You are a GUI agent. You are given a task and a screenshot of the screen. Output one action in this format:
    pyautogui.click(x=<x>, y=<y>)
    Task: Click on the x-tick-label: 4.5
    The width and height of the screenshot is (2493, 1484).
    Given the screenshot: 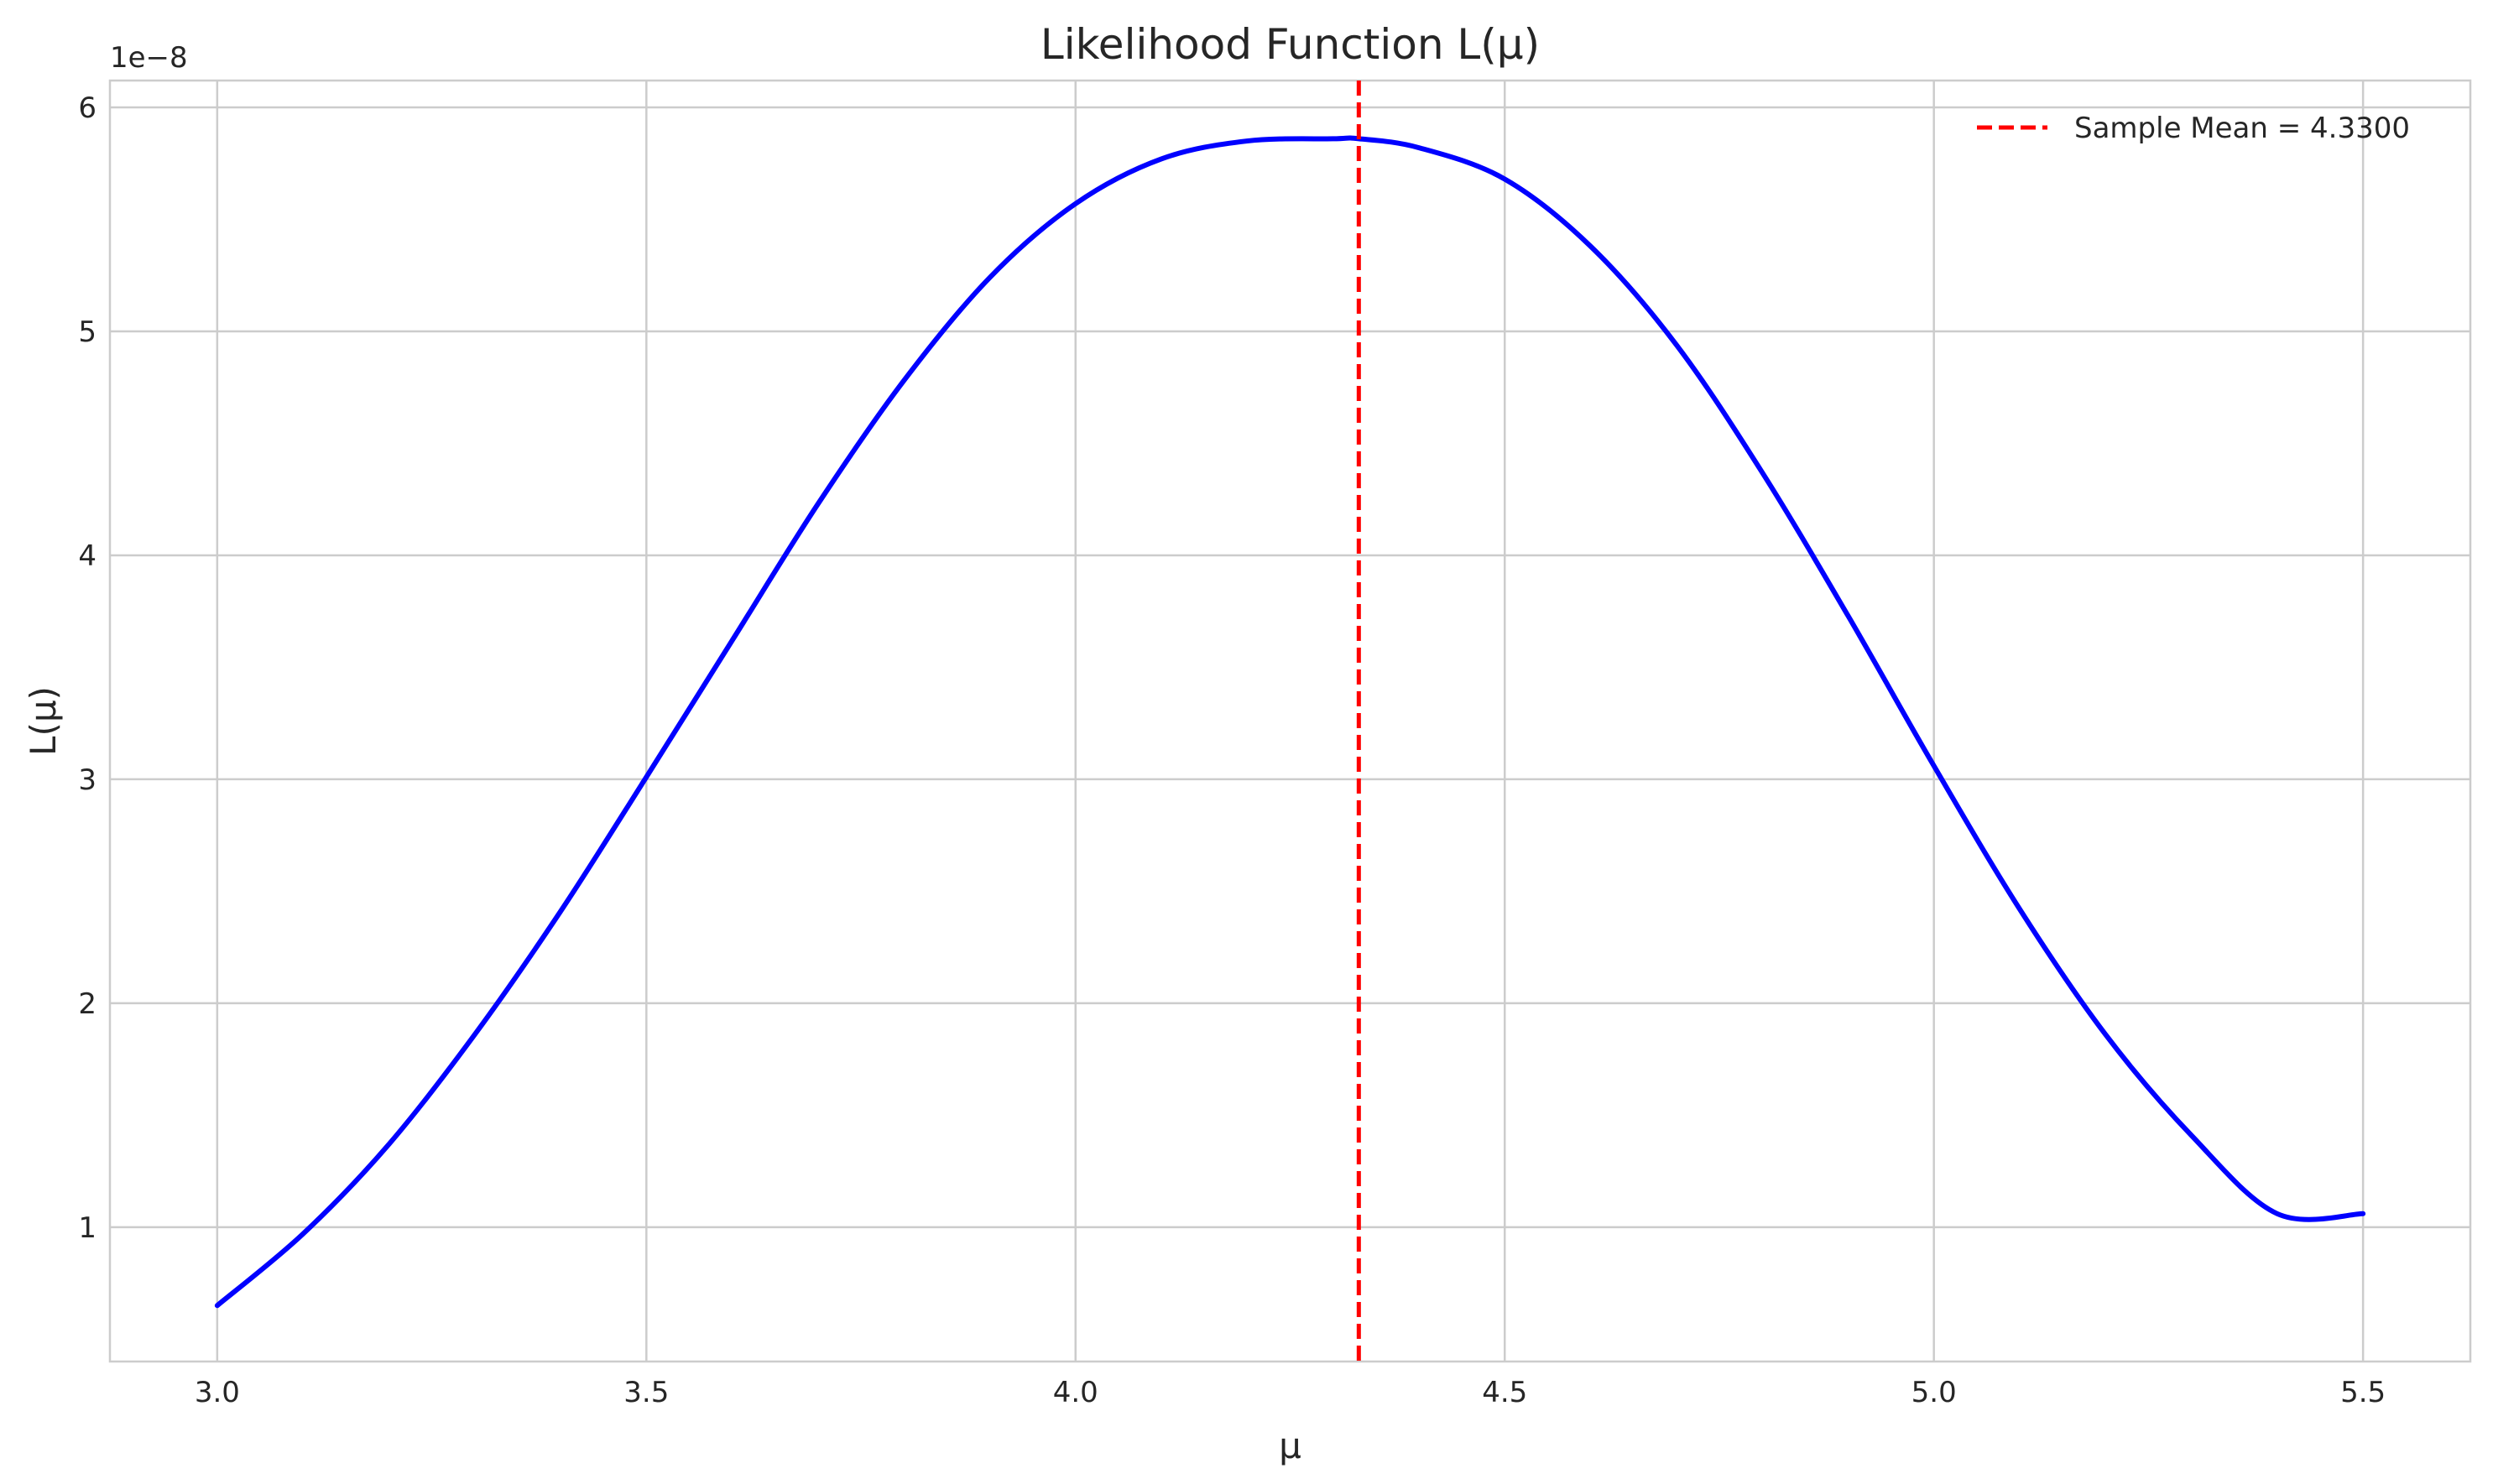 What is the action you would take?
    pyautogui.click(x=1504, y=1392)
    